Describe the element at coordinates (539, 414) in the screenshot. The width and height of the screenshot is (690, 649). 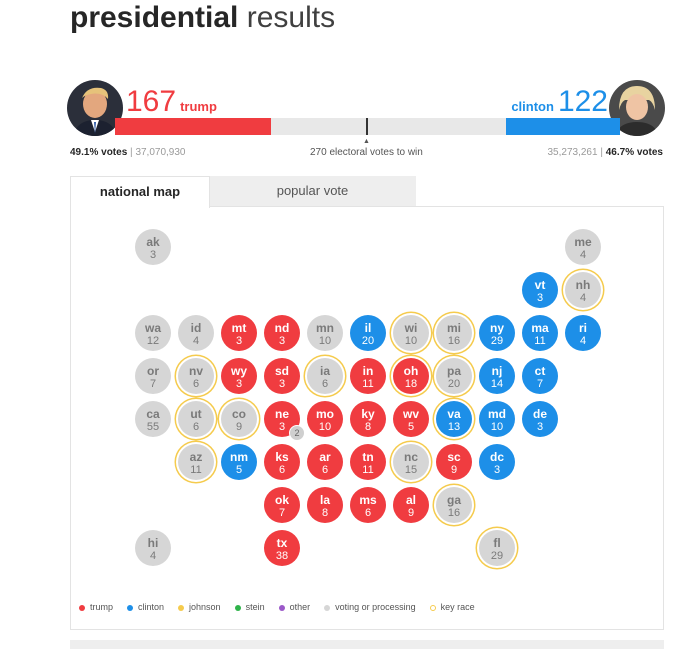
I see `state-abbr: de` at that location.